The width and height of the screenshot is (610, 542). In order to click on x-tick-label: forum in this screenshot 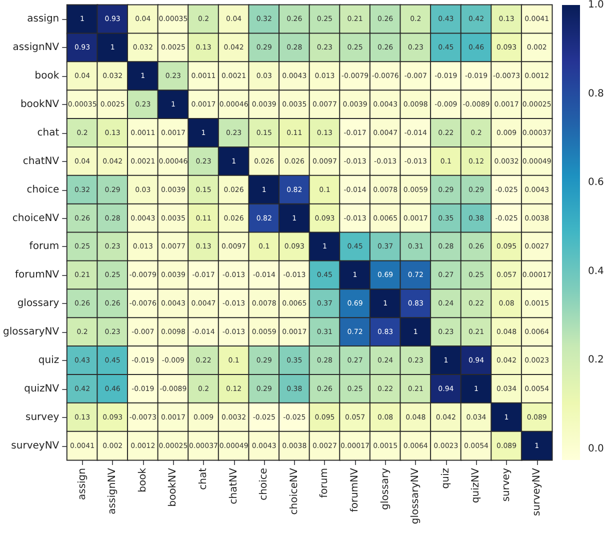, I will do `click(324, 483)`.